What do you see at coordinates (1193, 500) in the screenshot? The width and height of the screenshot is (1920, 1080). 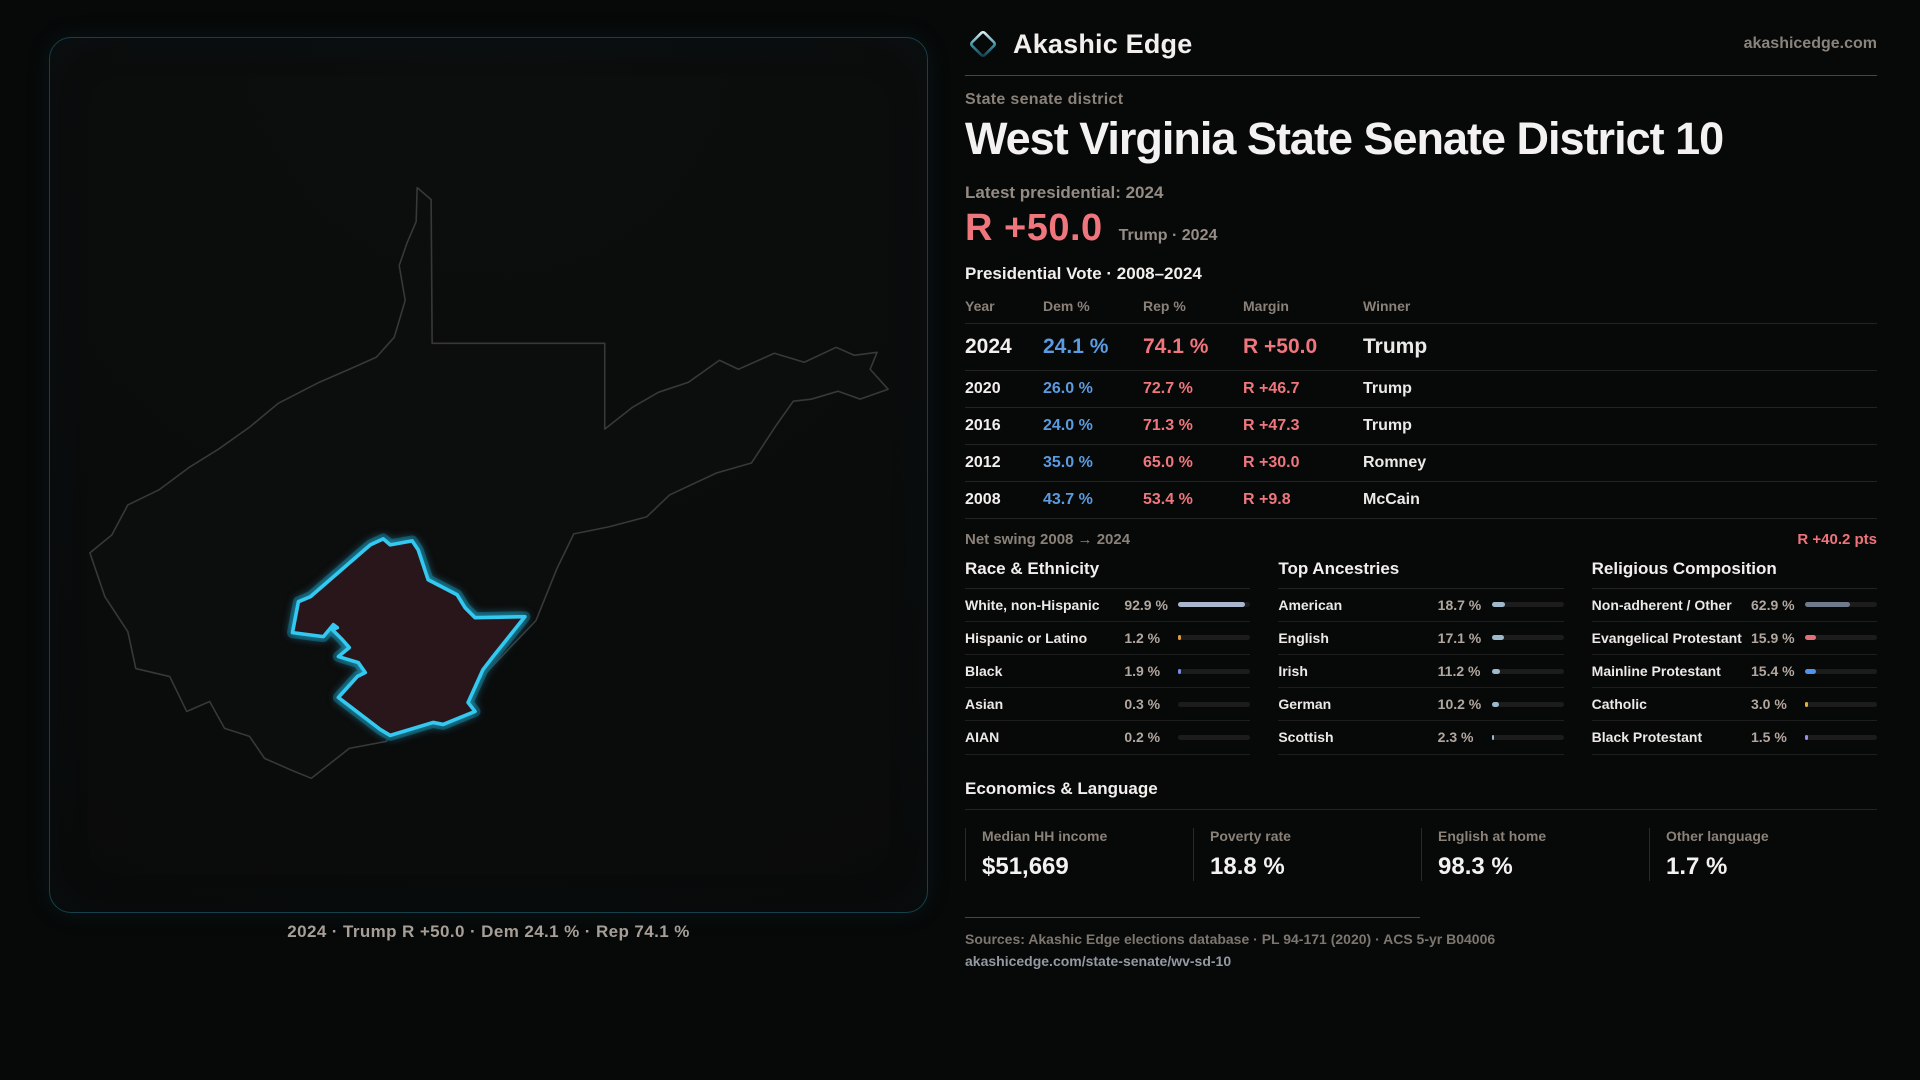 I see `pres-cell-rep: 53.4 %` at bounding box center [1193, 500].